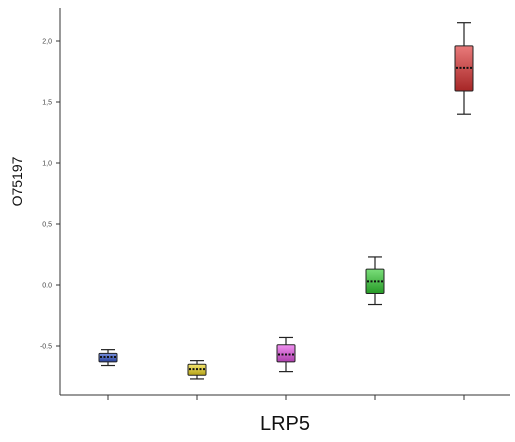 The height and width of the screenshot is (442, 515). I want to click on x-ticks, so click(286, 397).